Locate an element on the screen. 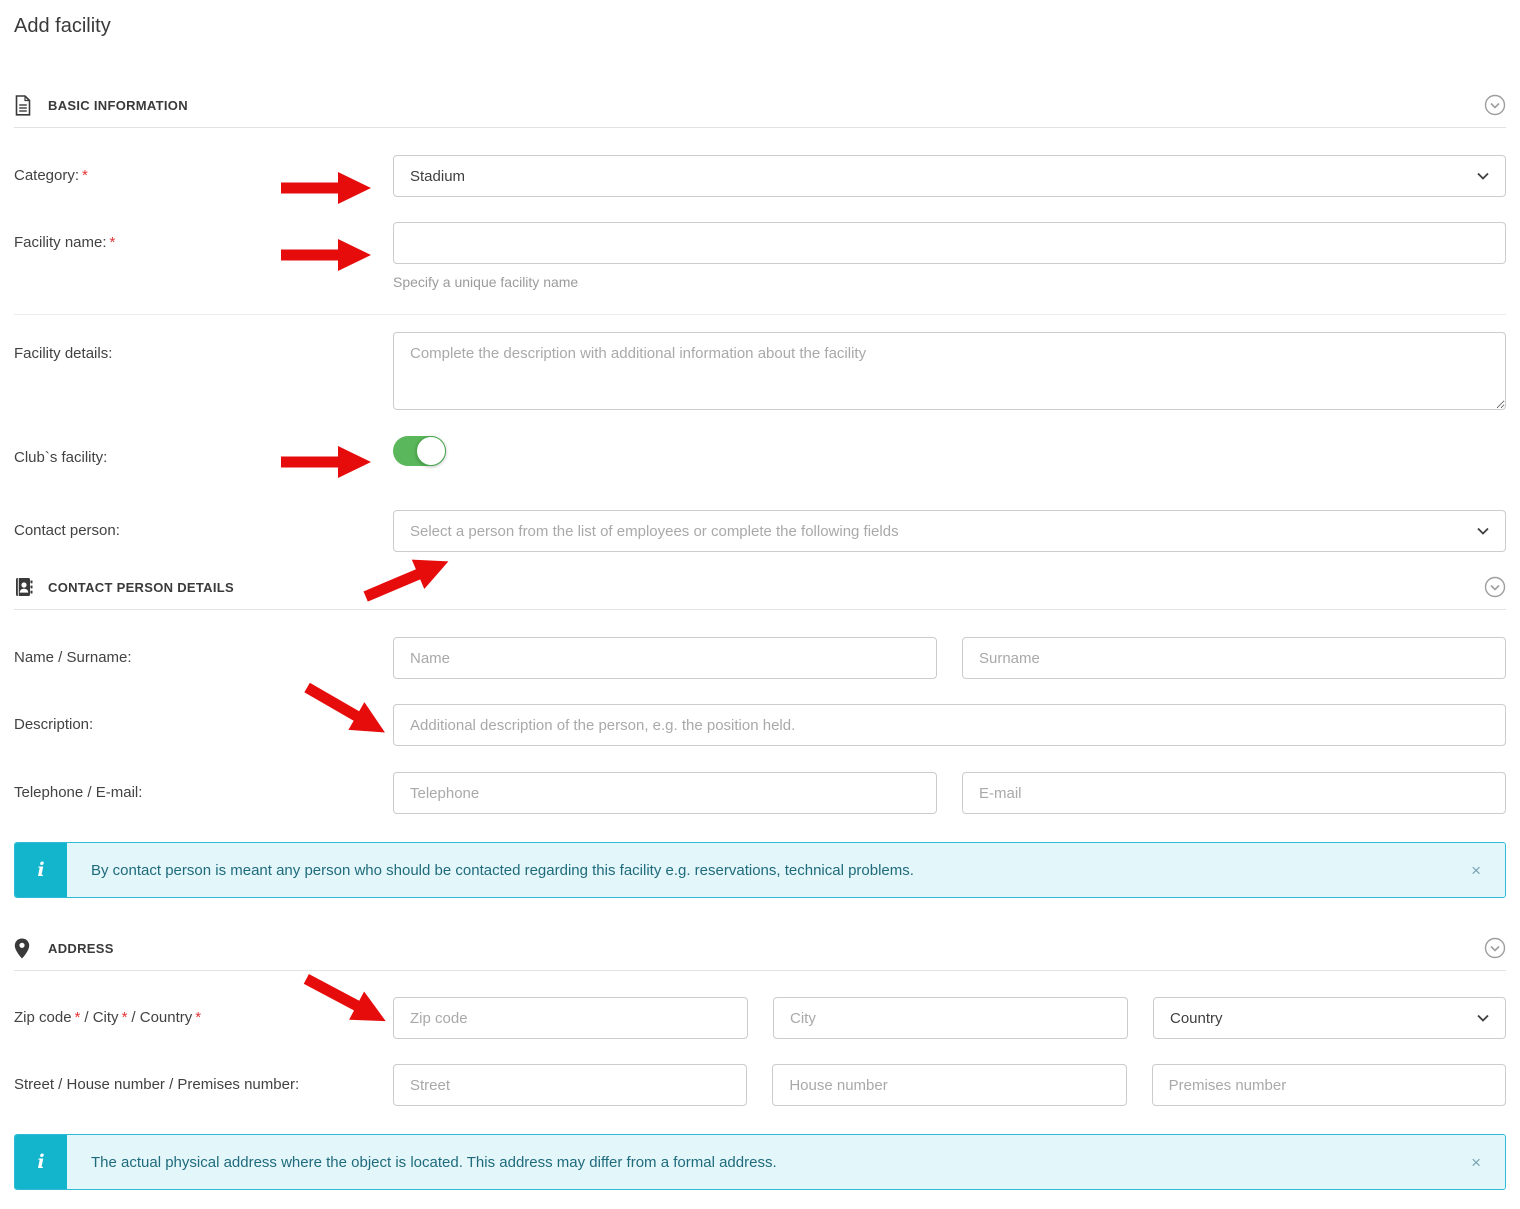 This screenshot has height=1209, width=1520. street-row: Street / House number / Premises number: is located at coordinates (760, 1085).